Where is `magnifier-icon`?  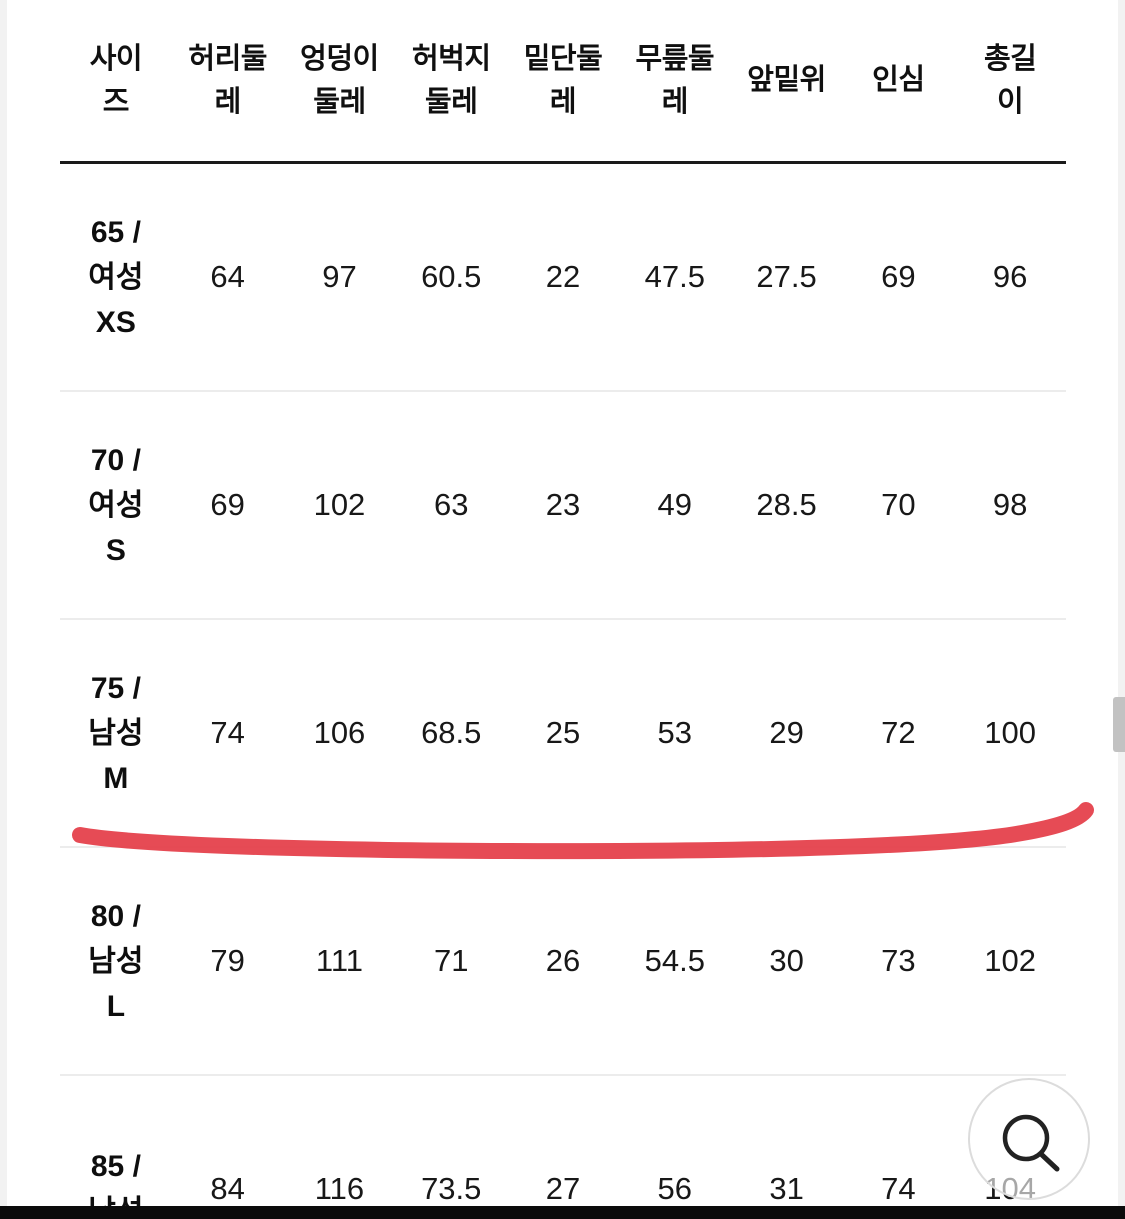
magnifier-icon is located at coordinates (1031, 1143).